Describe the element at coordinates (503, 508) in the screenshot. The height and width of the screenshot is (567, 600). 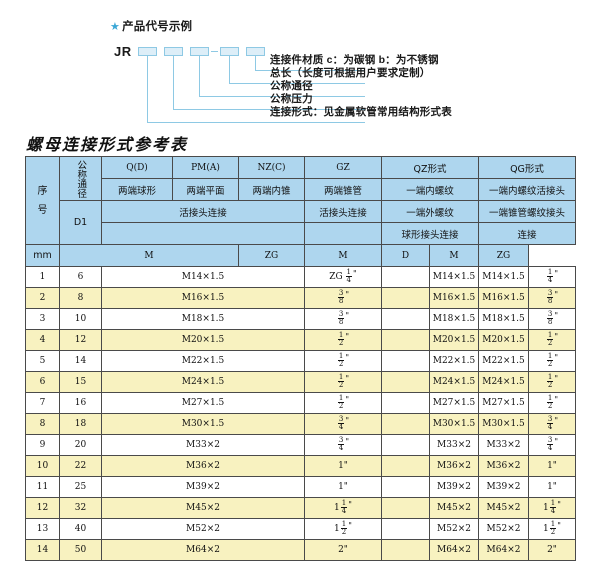
I see `cell-qg-m: M45×2` at that location.